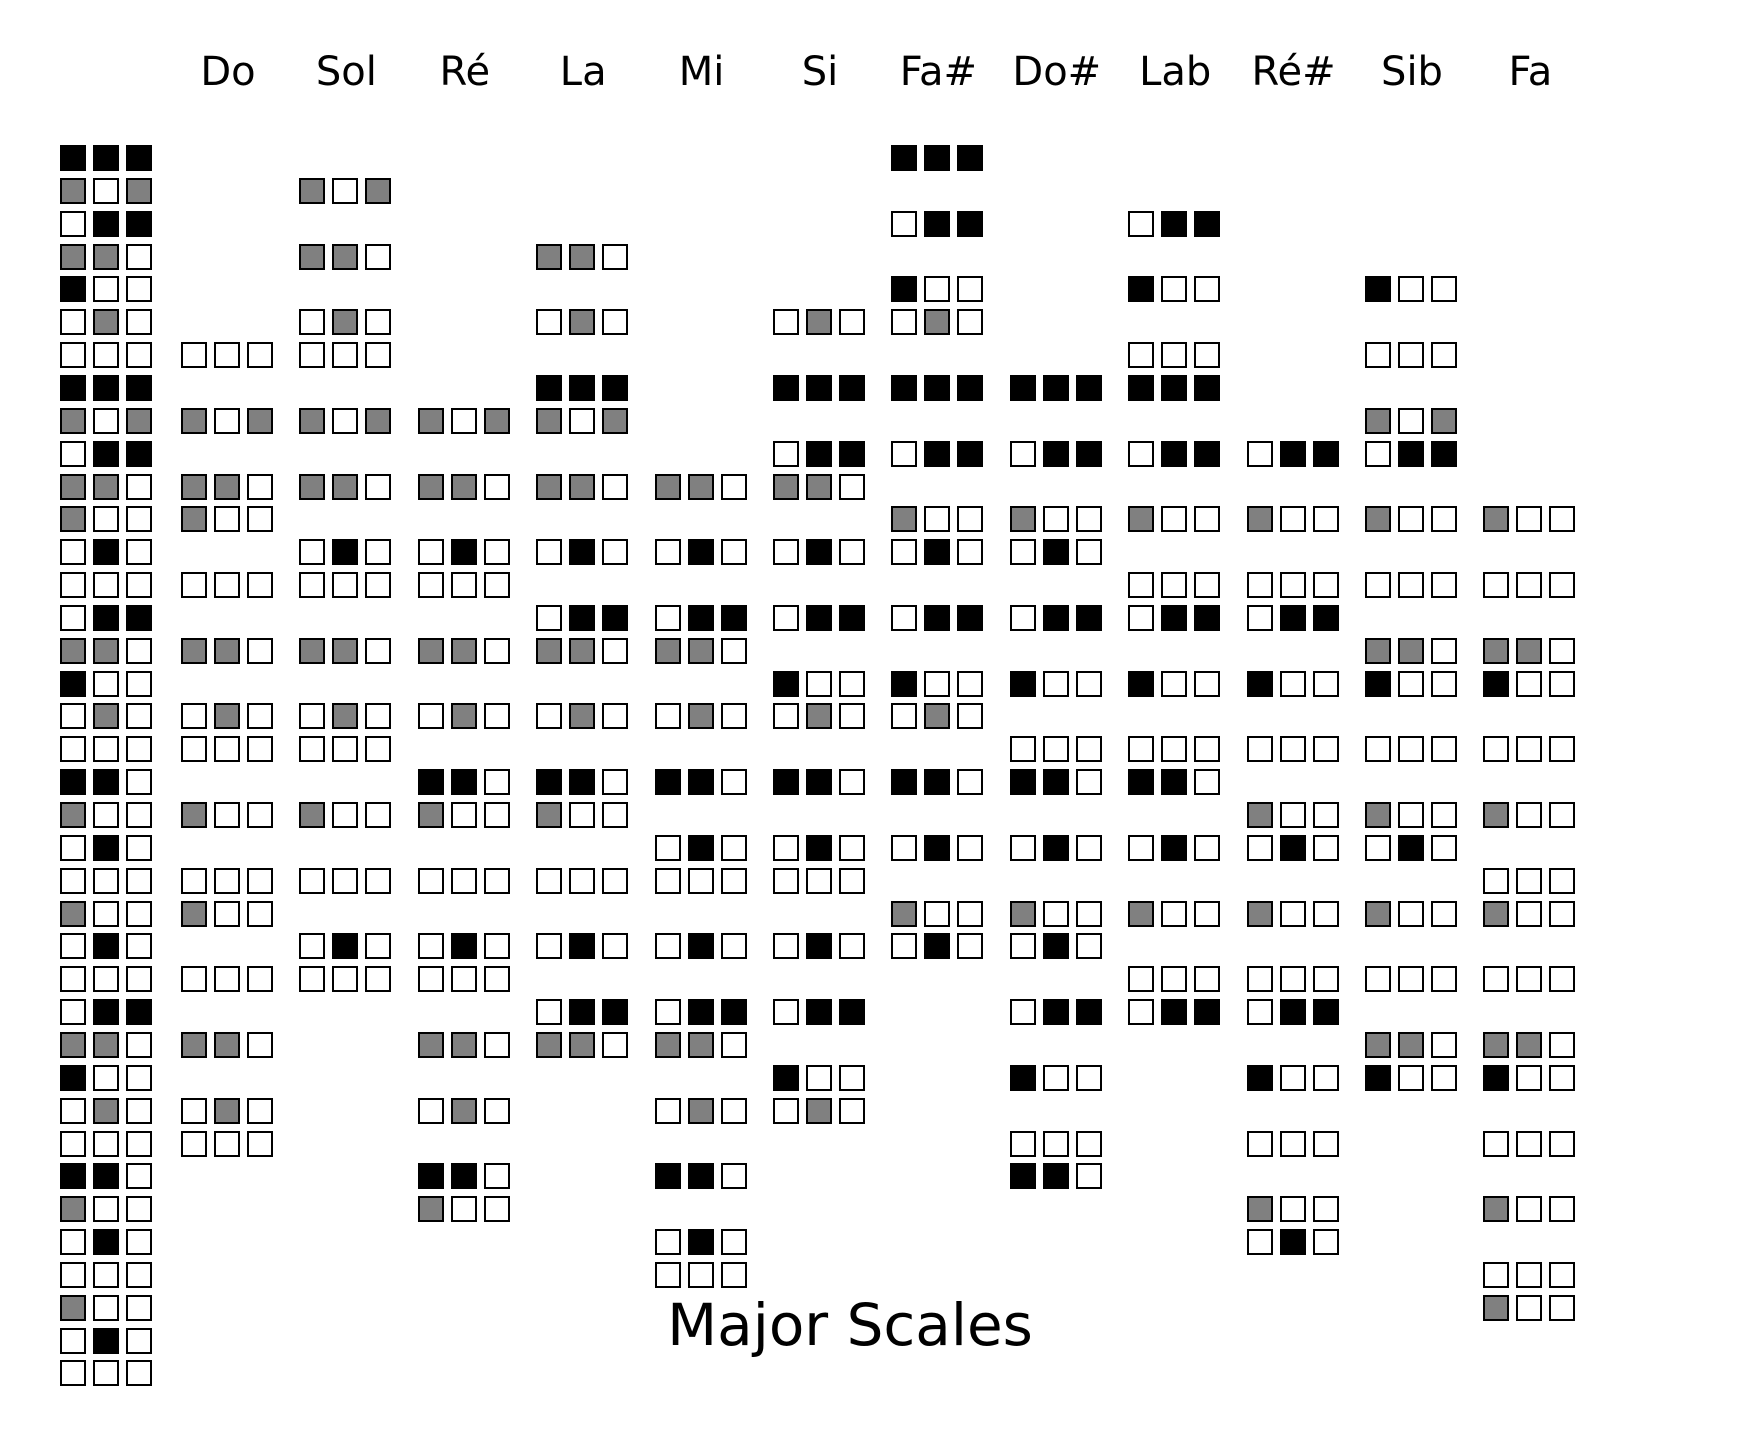  What do you see at coordinates (139, 1373) in the screenshot?
I see `legend-row-37-square` at bounding box center [139, 1373].